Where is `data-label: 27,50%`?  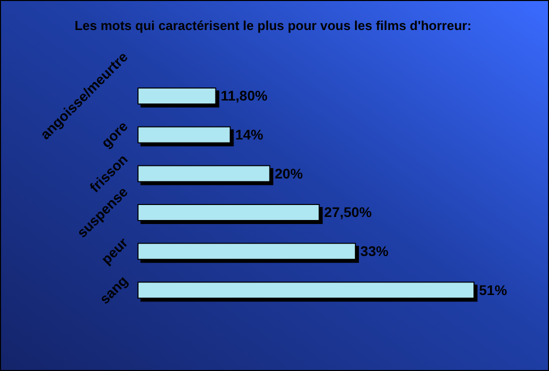 data-label: 27,50% is located at coordinates (348, 212).